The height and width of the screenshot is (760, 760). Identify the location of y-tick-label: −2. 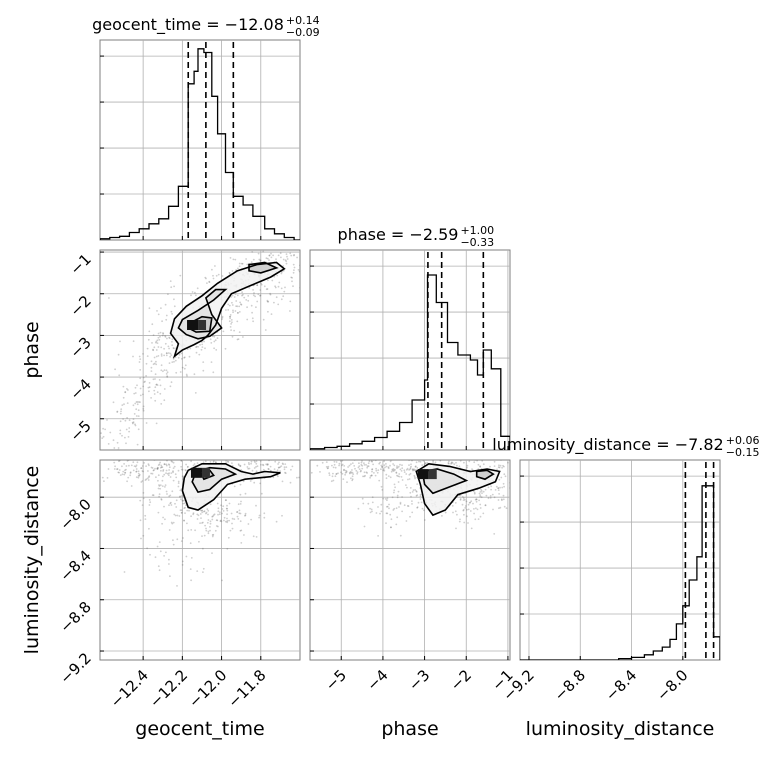
(80, 306).